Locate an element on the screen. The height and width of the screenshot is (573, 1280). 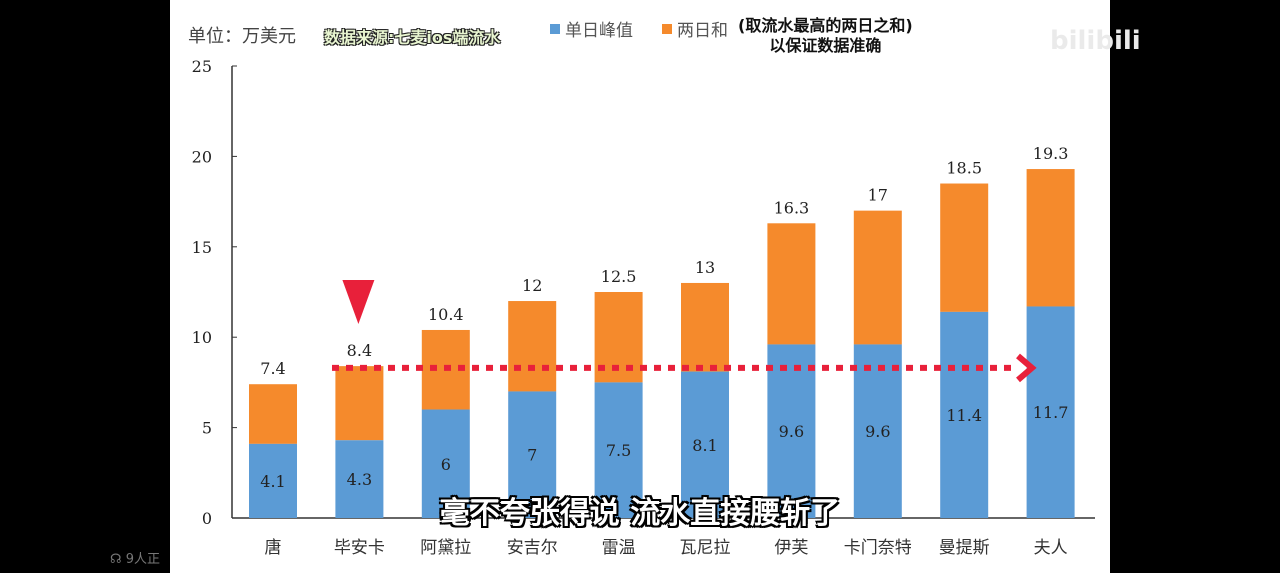
total-value-label: 10.4 is located at coordinates (446, 314).